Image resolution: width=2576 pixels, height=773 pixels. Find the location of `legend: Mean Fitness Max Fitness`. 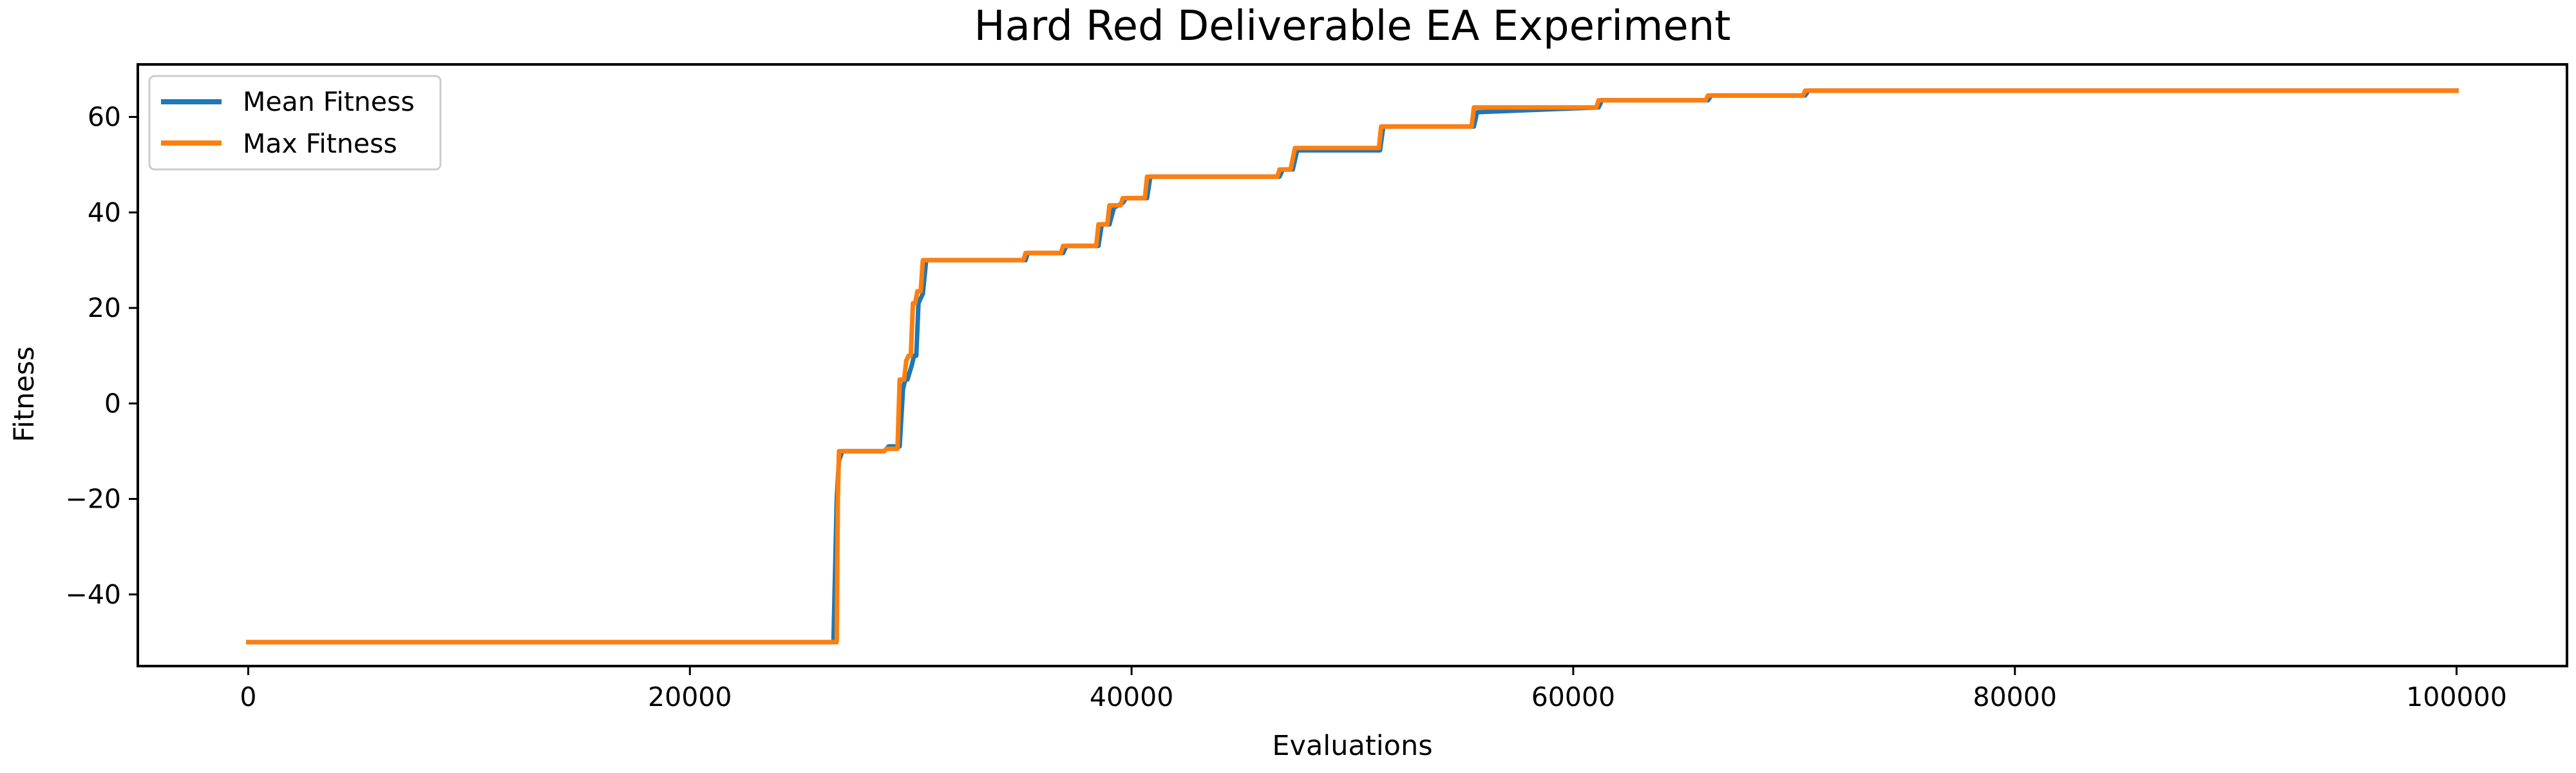

legend: Mean Fitness Max Fitness is located at coordinates (295, 123).